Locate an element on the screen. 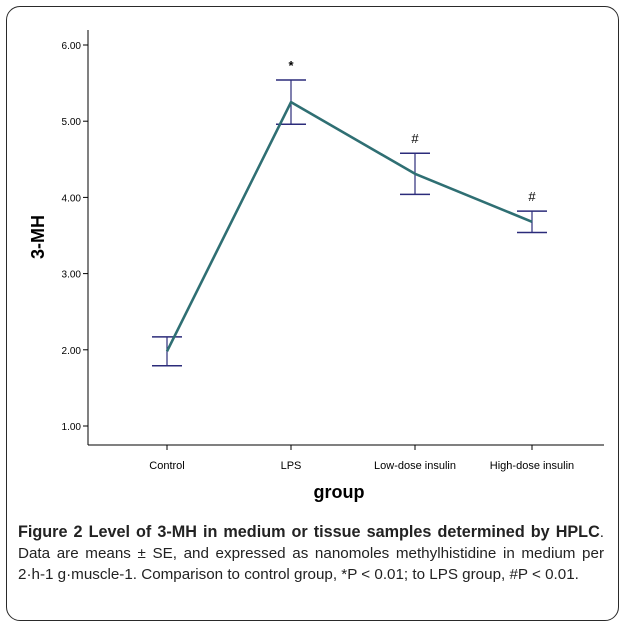 This screenshot has width=627, height=629. y-axis-title: 3-MH is located at coordinates (38, 237).